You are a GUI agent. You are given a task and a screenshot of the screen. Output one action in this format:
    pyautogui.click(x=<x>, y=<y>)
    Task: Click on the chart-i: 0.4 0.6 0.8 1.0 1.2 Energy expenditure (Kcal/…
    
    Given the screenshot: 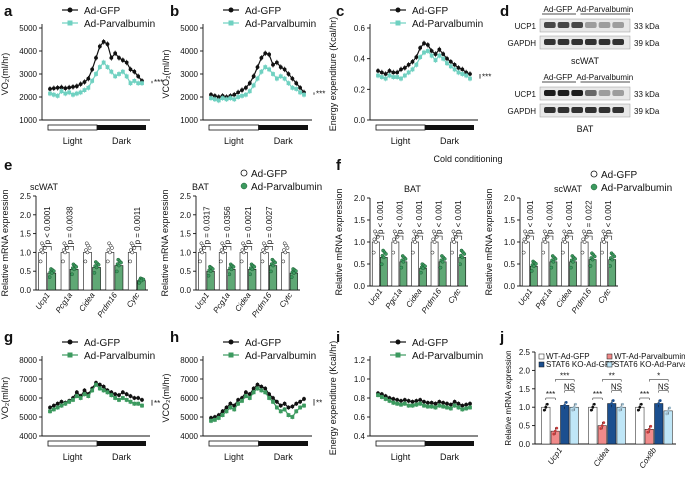 What is the action you would take?
    pyautogui.click(x=405, y=400)
    